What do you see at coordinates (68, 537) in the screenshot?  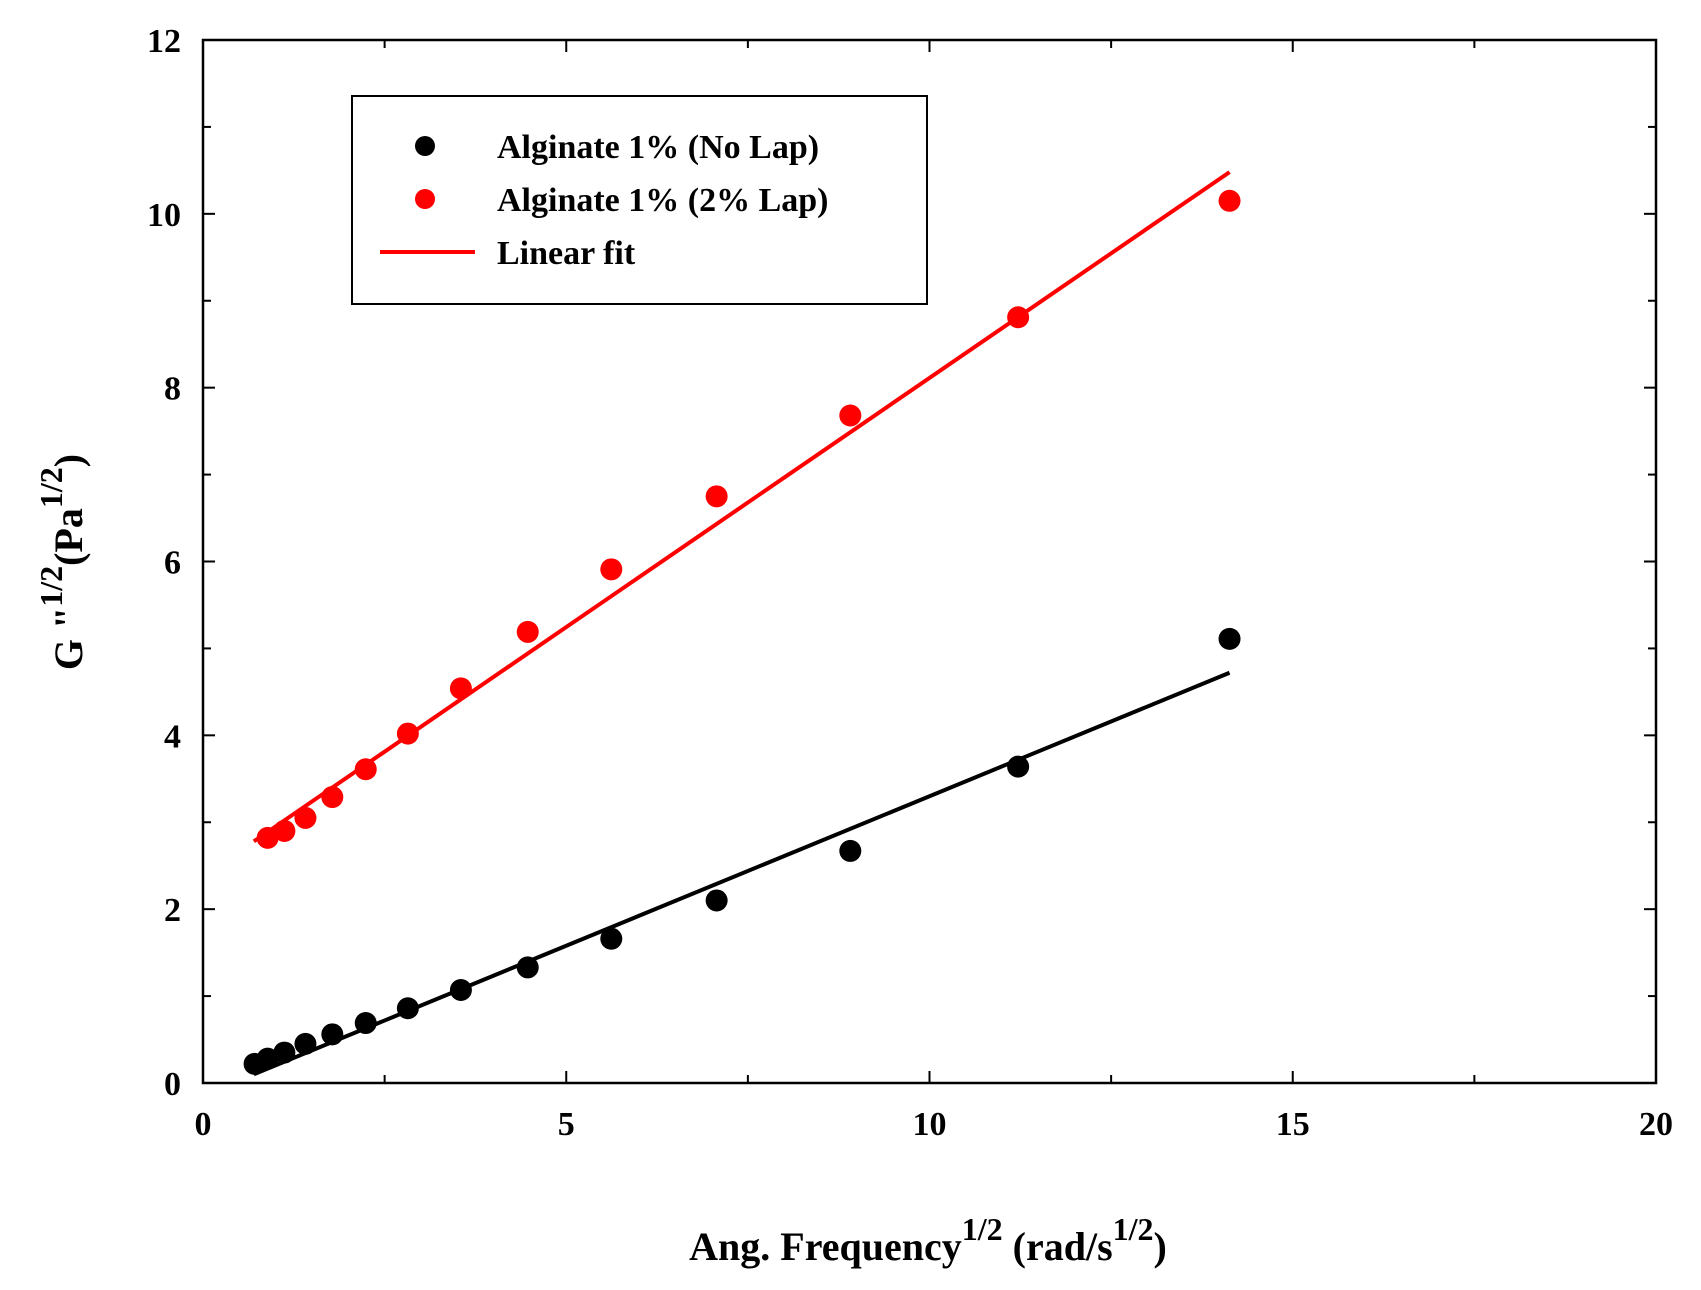 I see `y-axis-title-unit: (Pa` at bounding box center [68, 537].